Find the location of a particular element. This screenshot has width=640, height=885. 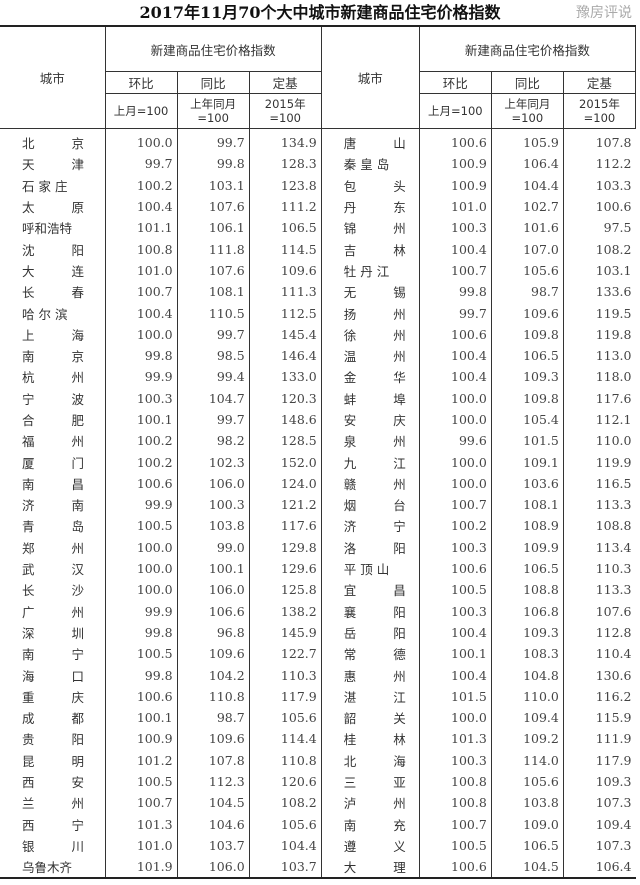

table-row: 宁波 100.3 104.7 120.3 蚌埠 100.0 109.8 117.6 is located at coordinates (318, 398).